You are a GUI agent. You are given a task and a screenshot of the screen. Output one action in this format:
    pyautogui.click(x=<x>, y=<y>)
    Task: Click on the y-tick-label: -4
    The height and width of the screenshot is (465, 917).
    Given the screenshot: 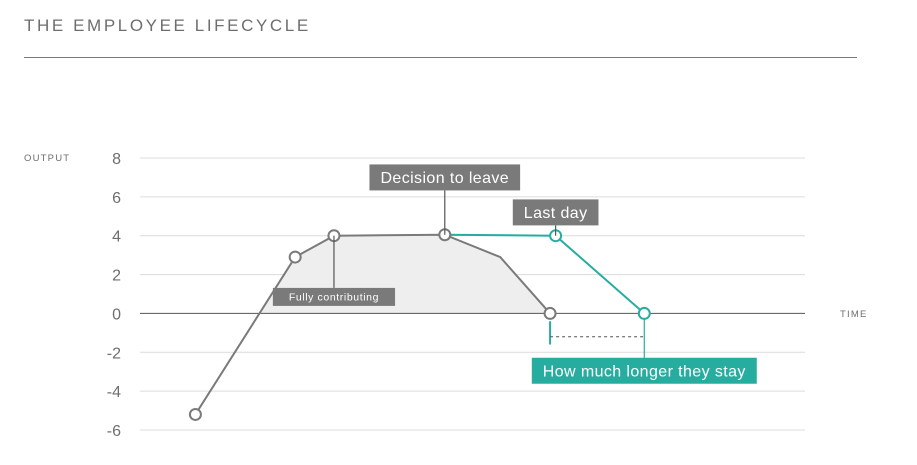 What is the action you would take?
    pyautogui.click(x=114, y=392)
    